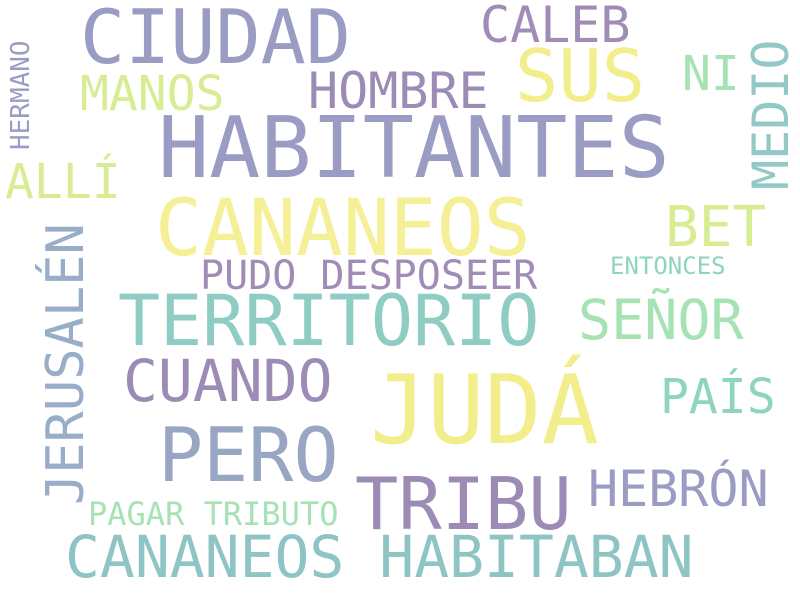  What do you see at coordinates (463, 504) in the screenshot?
I see `word-tribu: TRIBU` at bounding box center [463, 504].